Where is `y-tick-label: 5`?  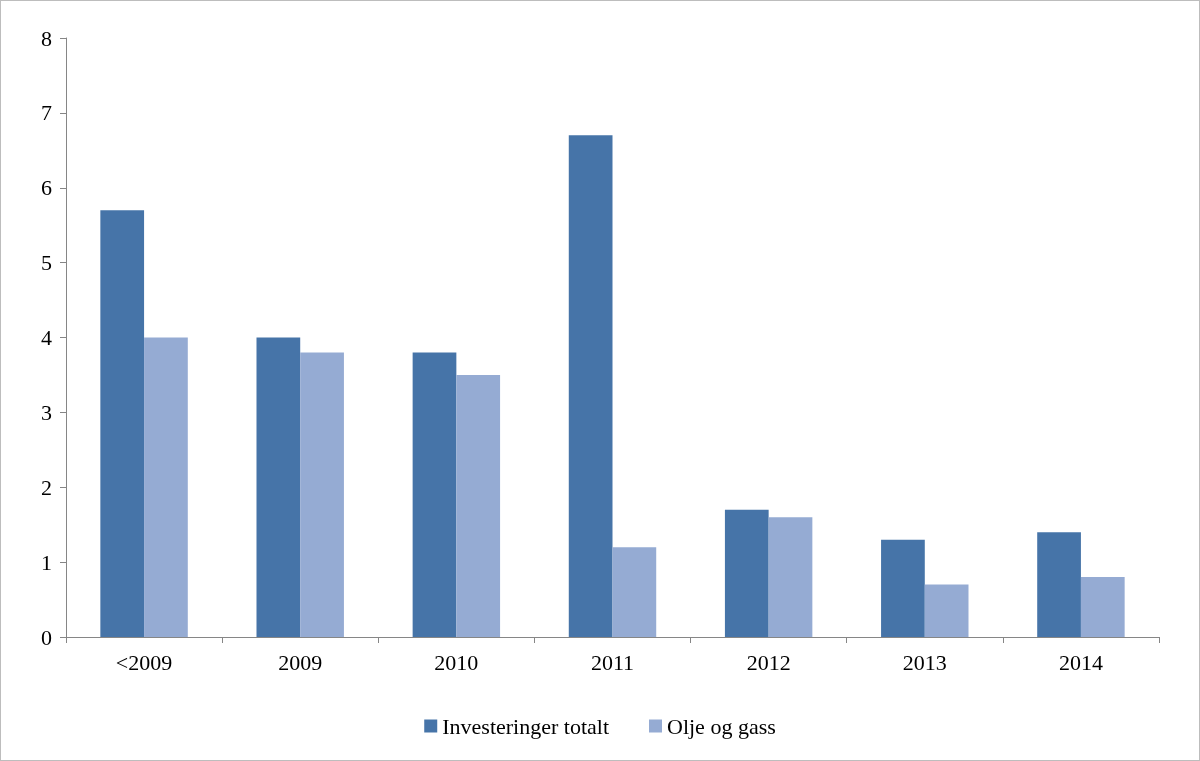
y-tick-label: 5 is located at coordinates (46, 263).